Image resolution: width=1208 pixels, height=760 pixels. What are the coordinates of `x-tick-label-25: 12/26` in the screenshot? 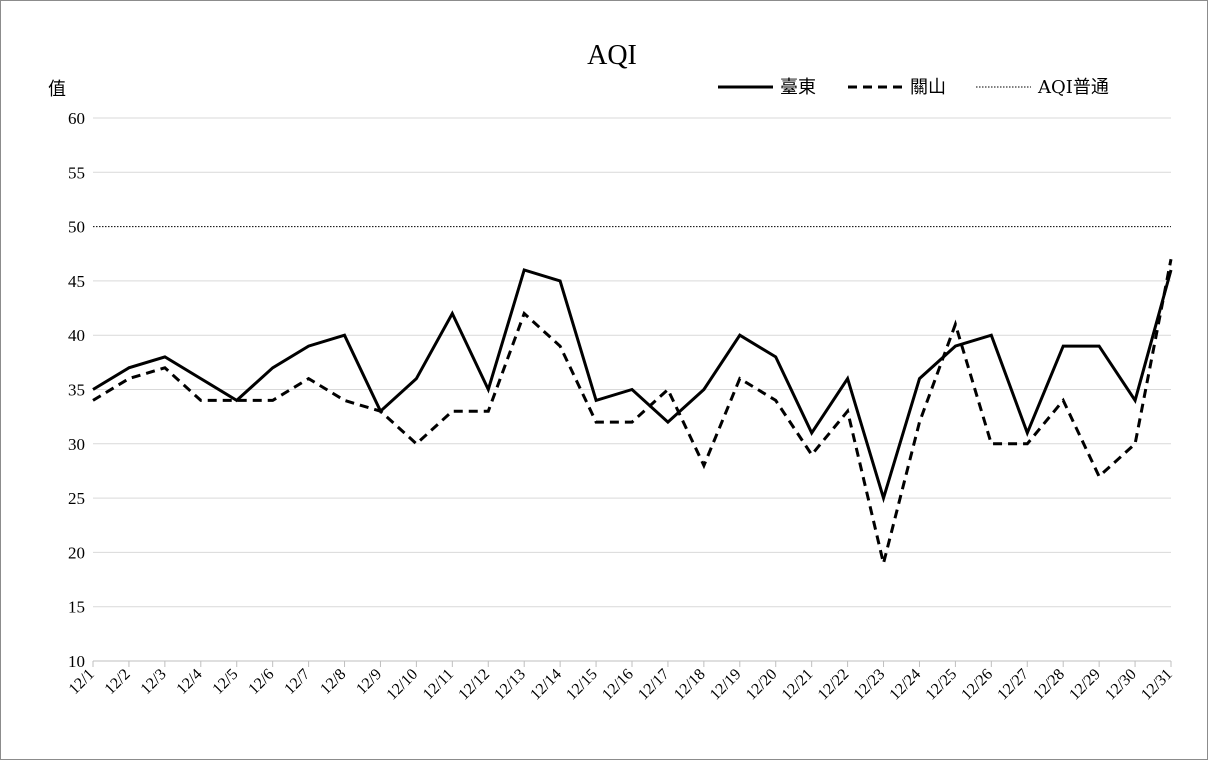 It's located at (977, 685).